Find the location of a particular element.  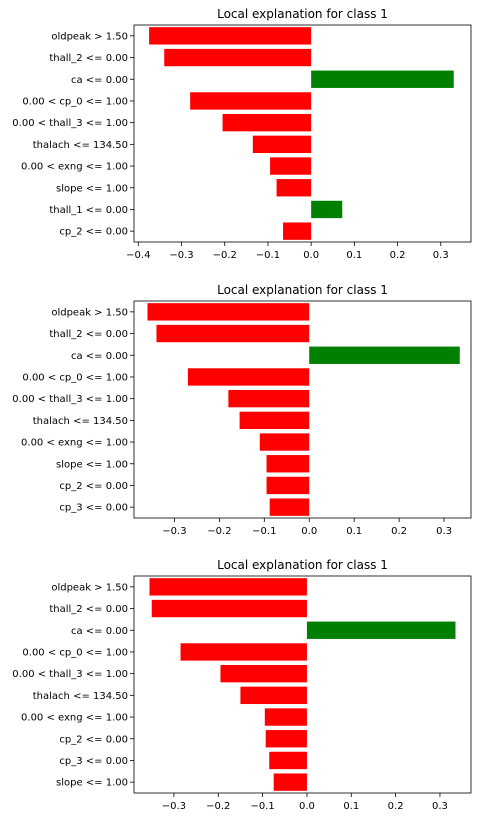

category-label: thall_1 <= 0.00 is located at coordinates (88, 210).